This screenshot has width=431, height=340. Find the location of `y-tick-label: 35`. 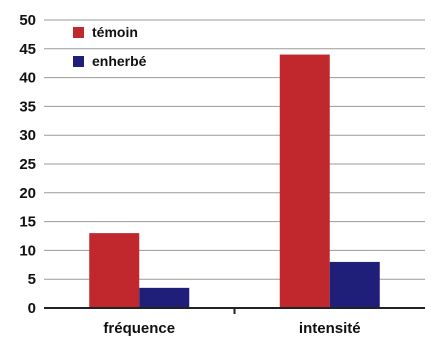

y-tick-label: 35 is located at coordinates (27, 106).